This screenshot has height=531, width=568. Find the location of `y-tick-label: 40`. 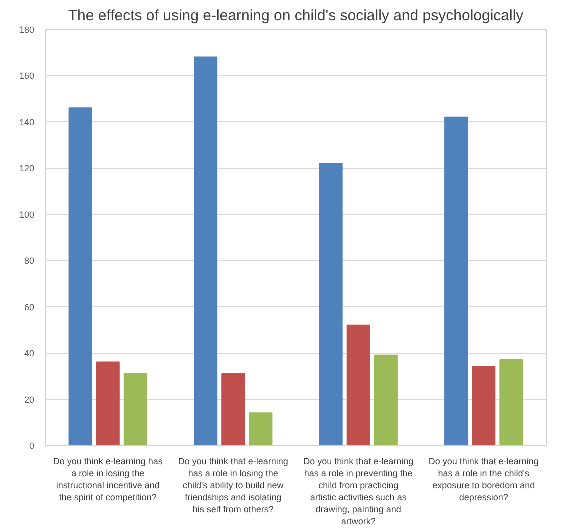

y-tick-label: 40 is located at coordinates (29, 353).